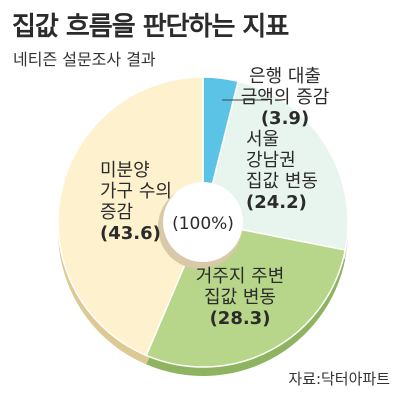 The height and width of the screenshot is (400, 400). What do you see at coordinates (285, 97) in the screenshot?
I see `slice-category-label: 금액의 증감` at bounding box center [285, 97].